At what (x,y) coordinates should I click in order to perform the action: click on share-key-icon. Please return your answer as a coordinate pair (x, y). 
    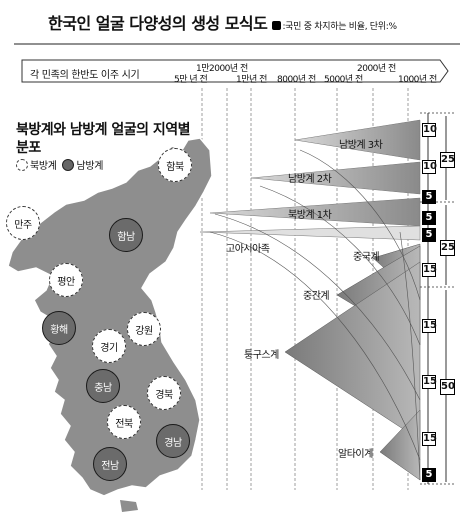
    Looking at the image, I should click on (277, 25).